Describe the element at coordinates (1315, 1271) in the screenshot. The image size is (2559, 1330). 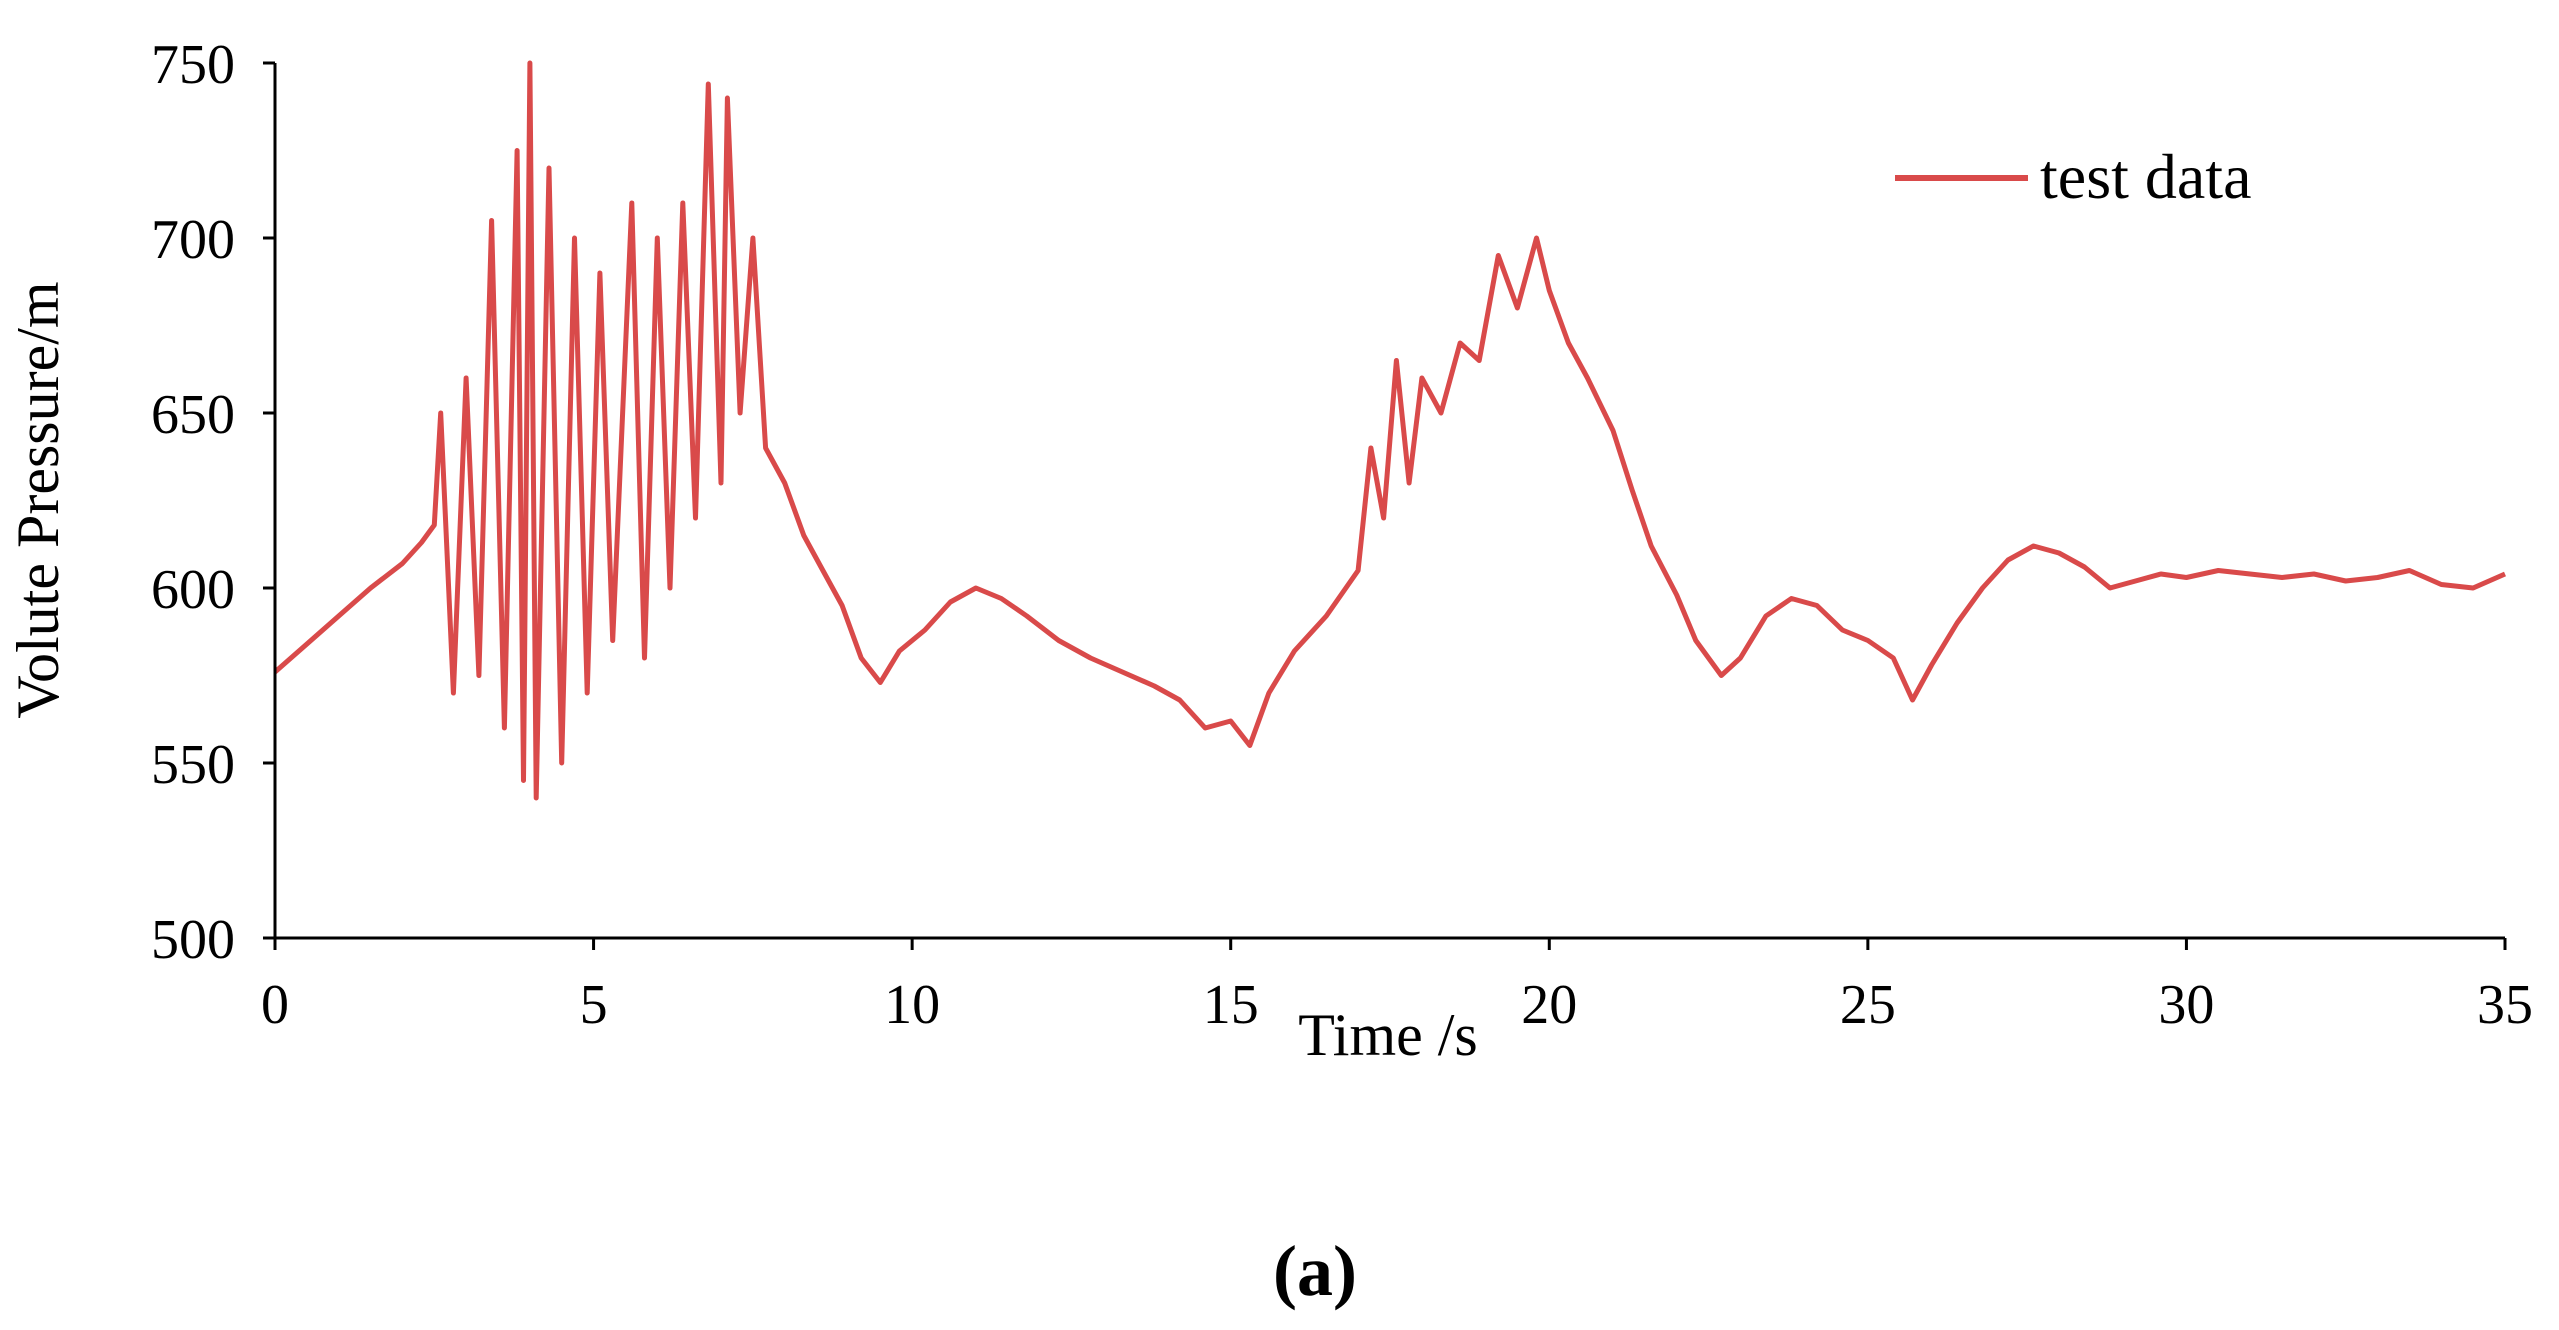
I see `panel-label: (a)` at that location.